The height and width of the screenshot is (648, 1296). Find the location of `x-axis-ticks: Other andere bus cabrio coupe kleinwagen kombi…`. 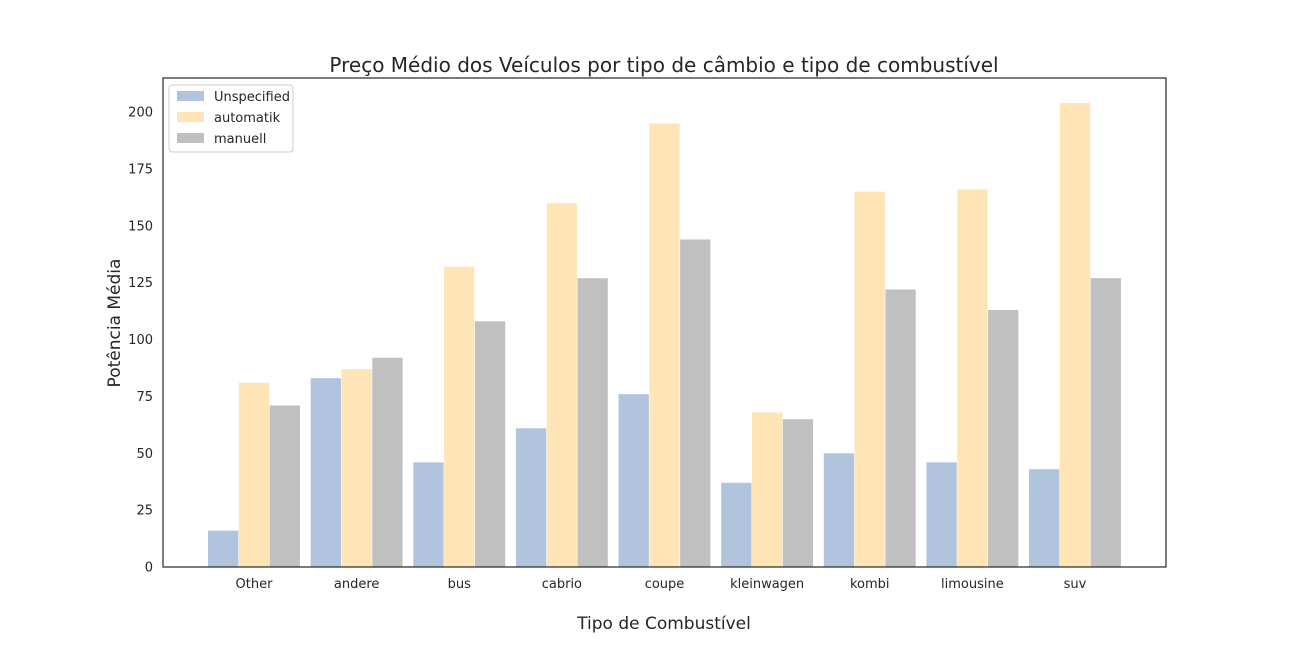

x-axis-ticks: Other andere bus cabrio coupe kleinwagen kombi… is located at coordinates (661, 584).